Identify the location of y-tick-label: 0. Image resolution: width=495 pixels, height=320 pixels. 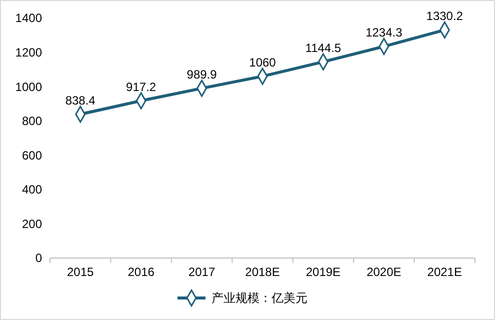
(38, 258).